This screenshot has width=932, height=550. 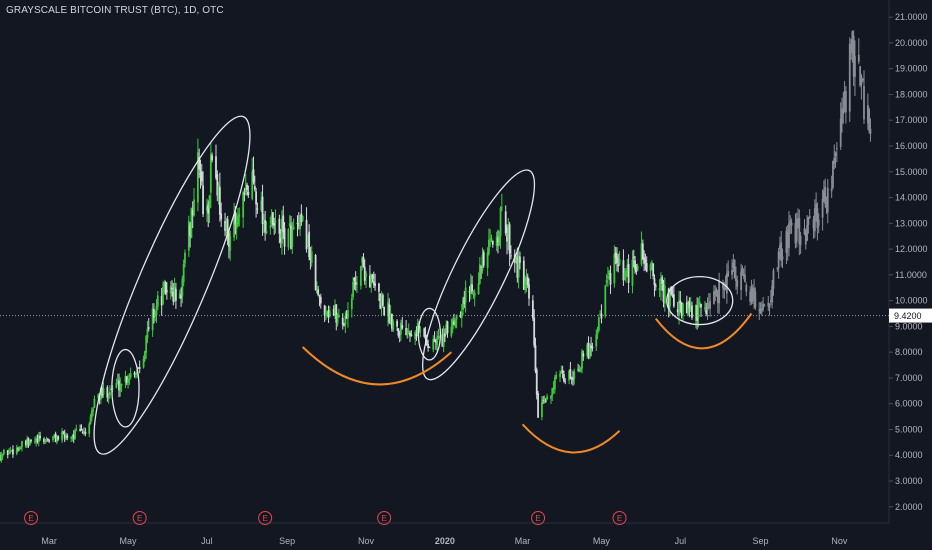 I want to click on price-tick-label: 14.0000, so click(x=911, y=198).